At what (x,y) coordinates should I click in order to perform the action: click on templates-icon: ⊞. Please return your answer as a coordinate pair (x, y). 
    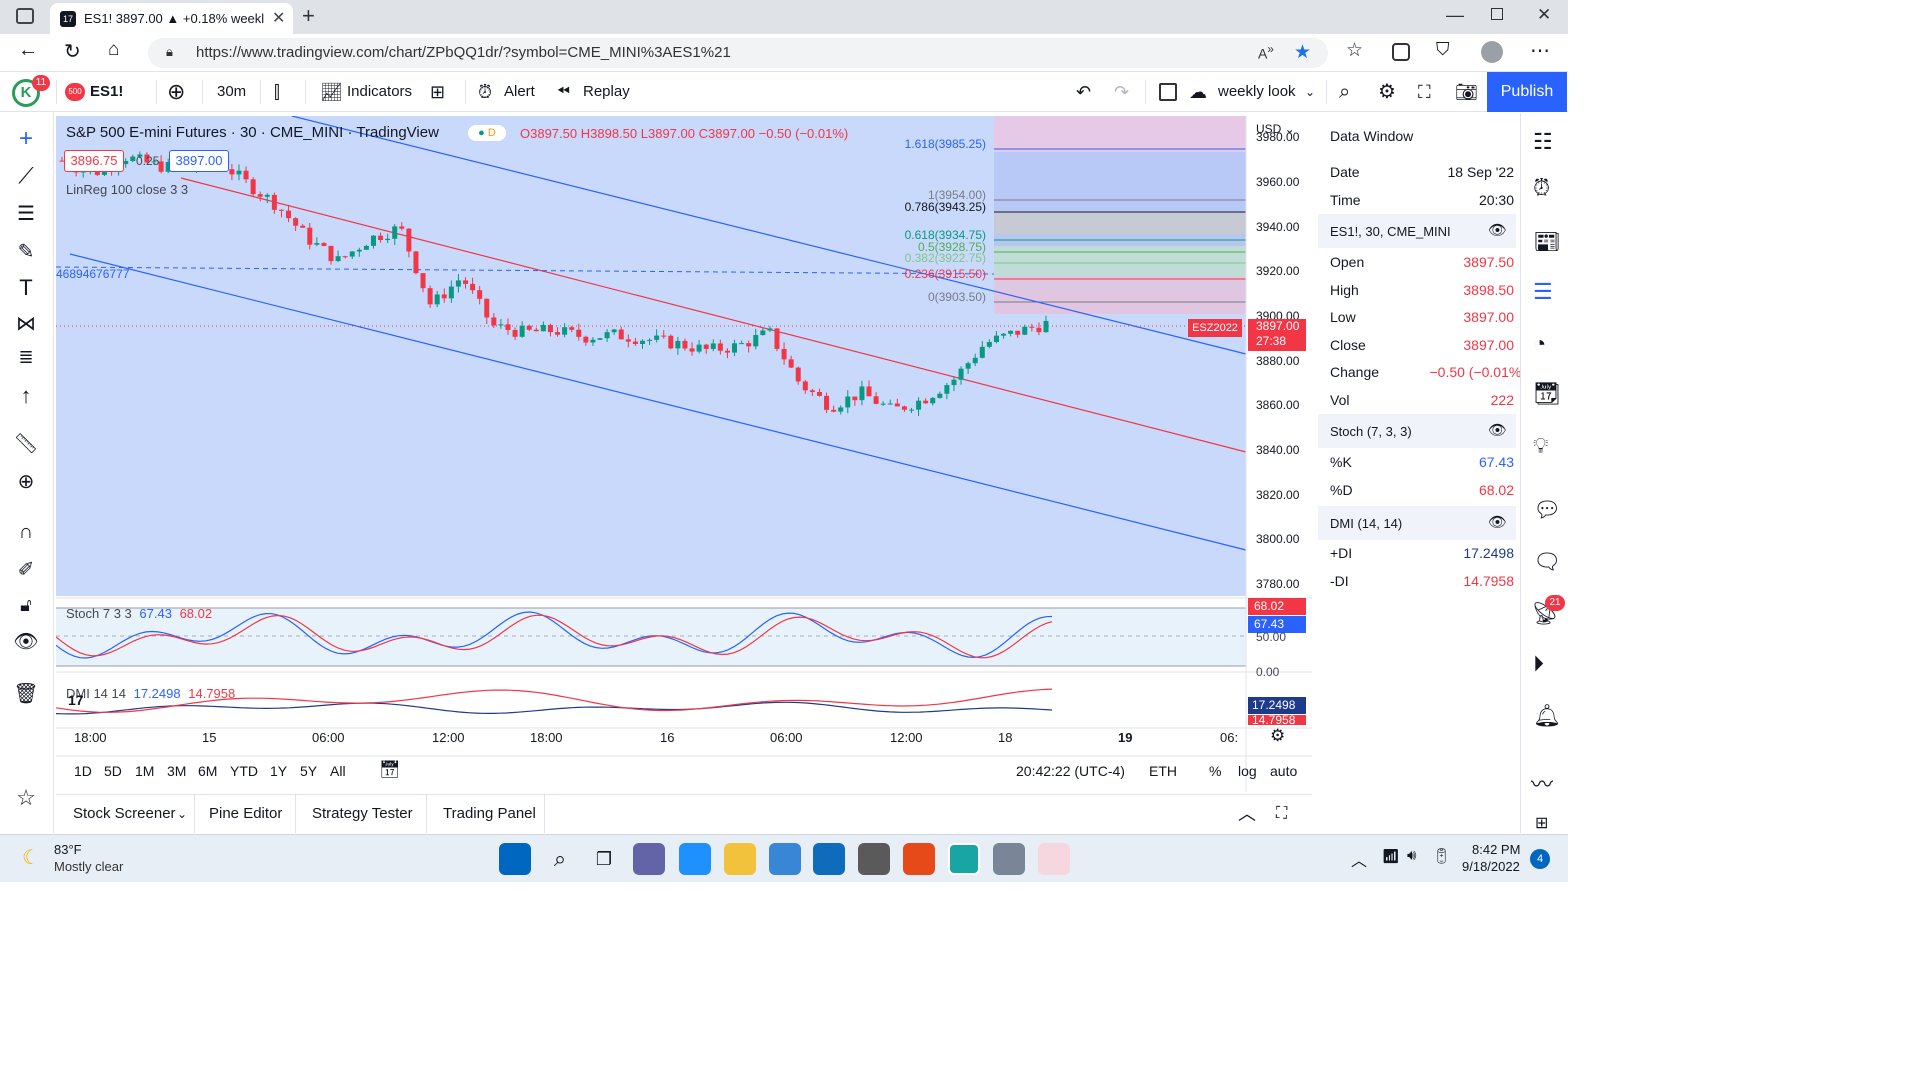
    Looking at the image, I should click on (438, 92).